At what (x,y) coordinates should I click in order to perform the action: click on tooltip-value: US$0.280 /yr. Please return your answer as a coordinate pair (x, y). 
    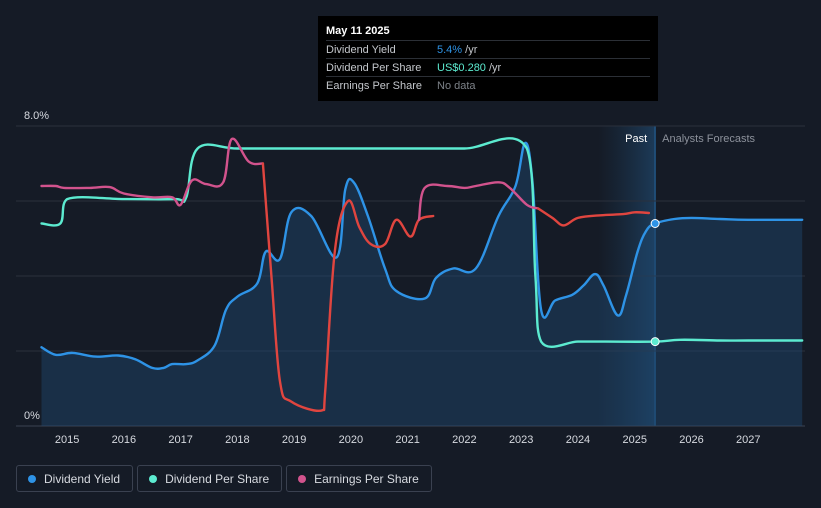
    Looking at the image, I should click on (469, 68).